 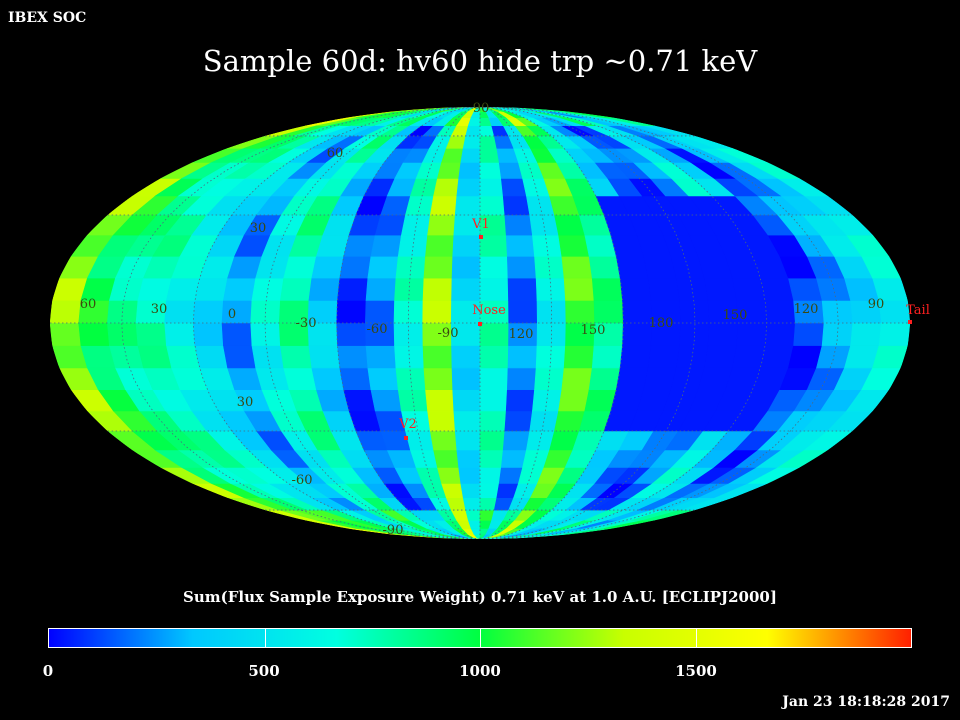 I want to click on longitude-labels: 60 30 0 -30 -60 -90 120 150 180 150 120 90, so click(x=482, y=319).